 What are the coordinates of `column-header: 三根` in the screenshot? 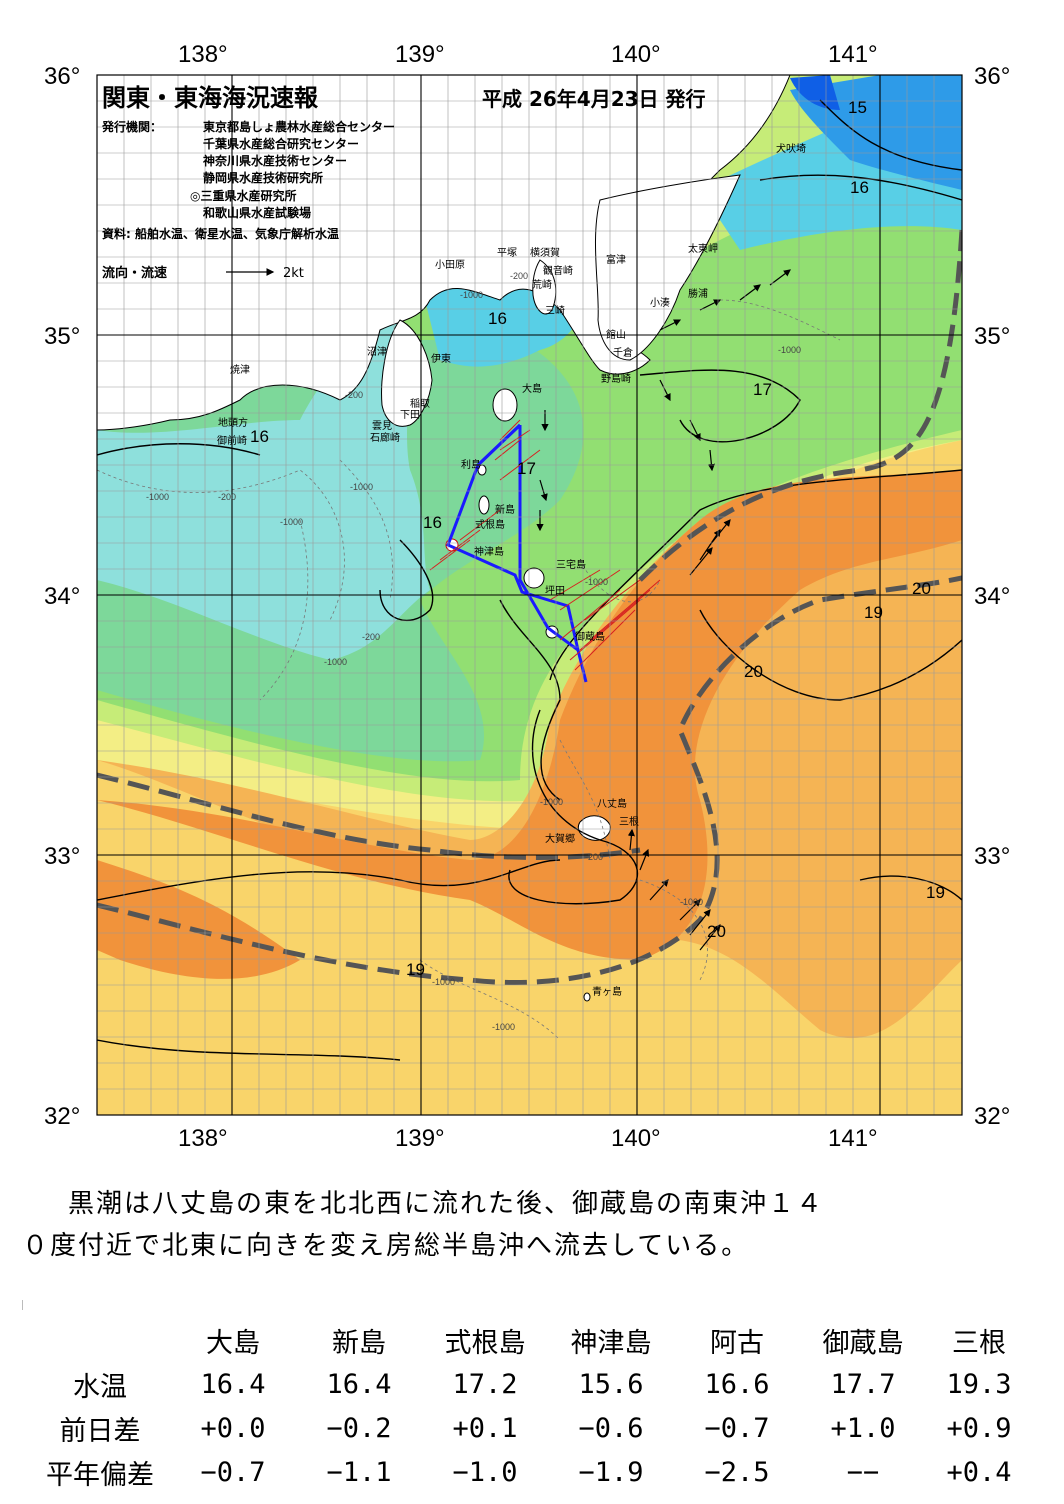 It's located at (979, 1343).